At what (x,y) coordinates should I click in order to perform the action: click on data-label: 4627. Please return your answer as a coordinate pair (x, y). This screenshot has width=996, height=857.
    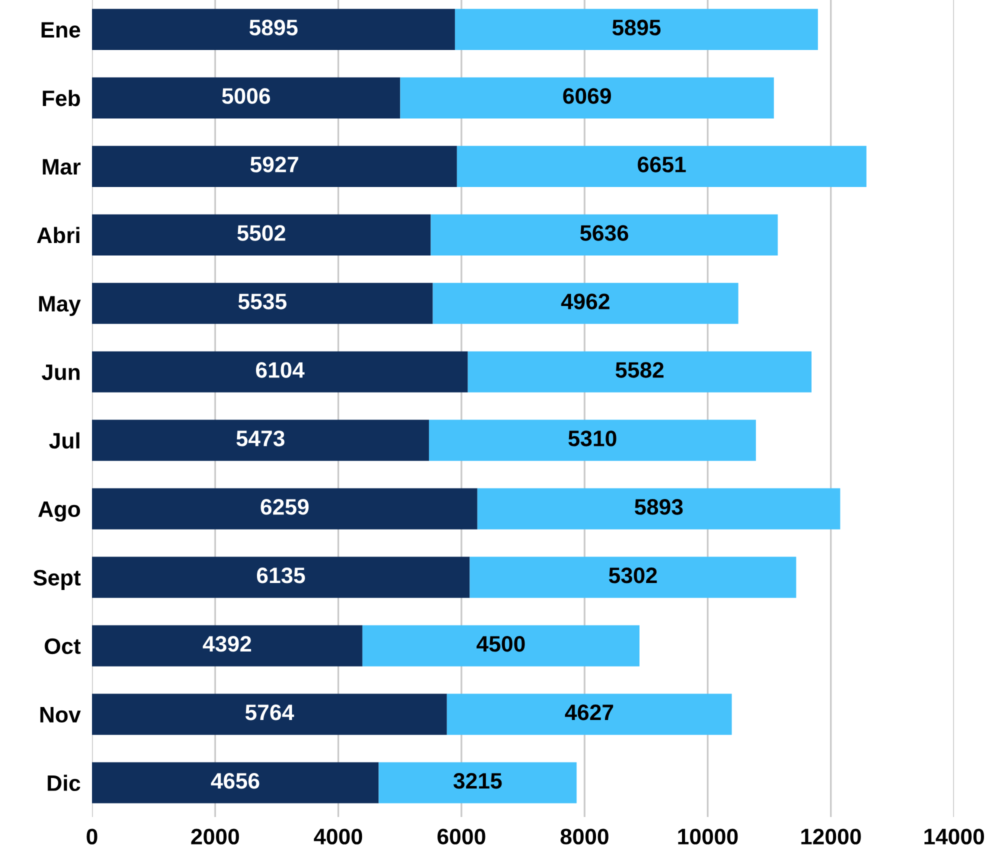
    Looking at the image, I should click on (589, 712).